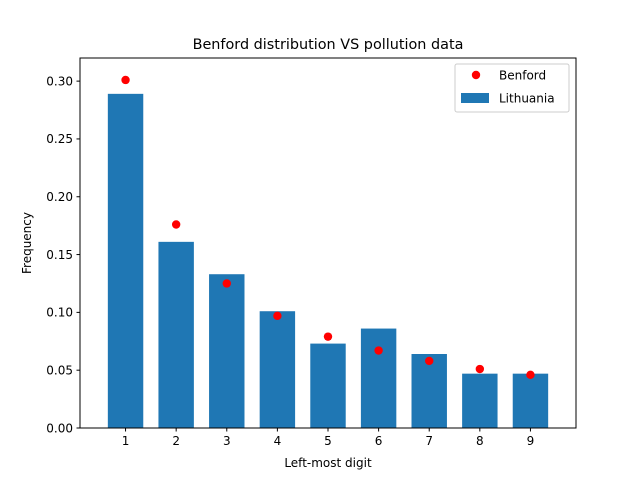 This screenshot has height=480, width=640. I want to click on y-tick-label-4: 0.20, so click(59, 197).